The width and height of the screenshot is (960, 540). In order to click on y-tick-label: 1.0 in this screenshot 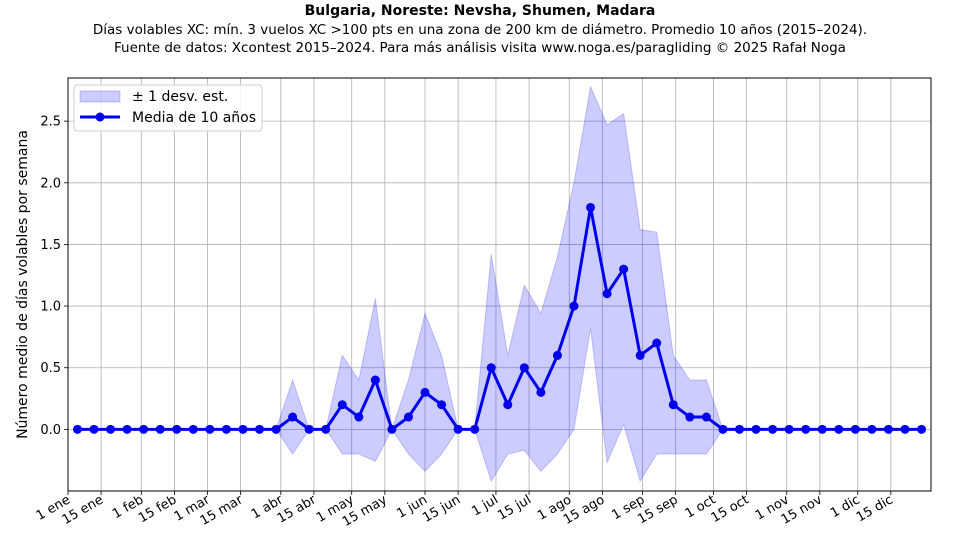, I will do `click(50, 307)`.